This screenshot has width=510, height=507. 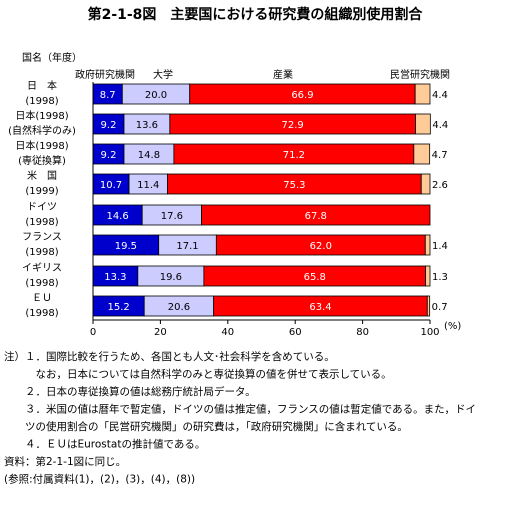 What do you see at coordinates (256, 14) in the screenshot?
I see `chart-title: 第2-1-8図 主要国における研究費の組織別使用割合` at bounding box center [256, 14].